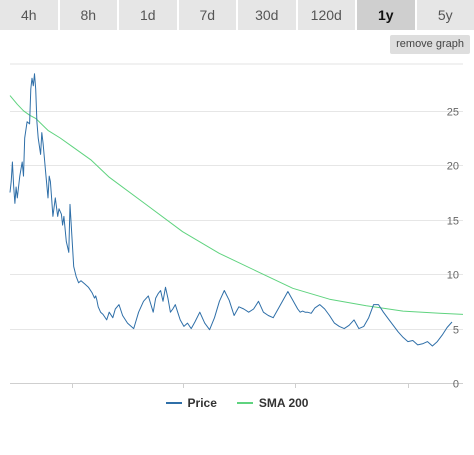 The width and height of the screenshot is (474, 455). What do you see at coordinates (456, 385) in the screenshot?
I see `y-tick-label: 0` at bounding box center [456, 385].